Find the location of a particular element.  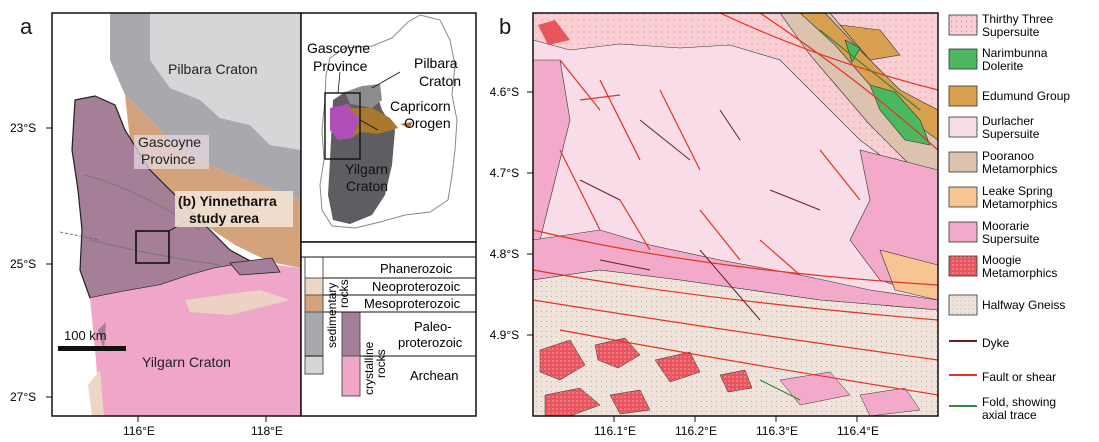

pilbara-label: Pilbara Craton is located at coordinates (213, 69).